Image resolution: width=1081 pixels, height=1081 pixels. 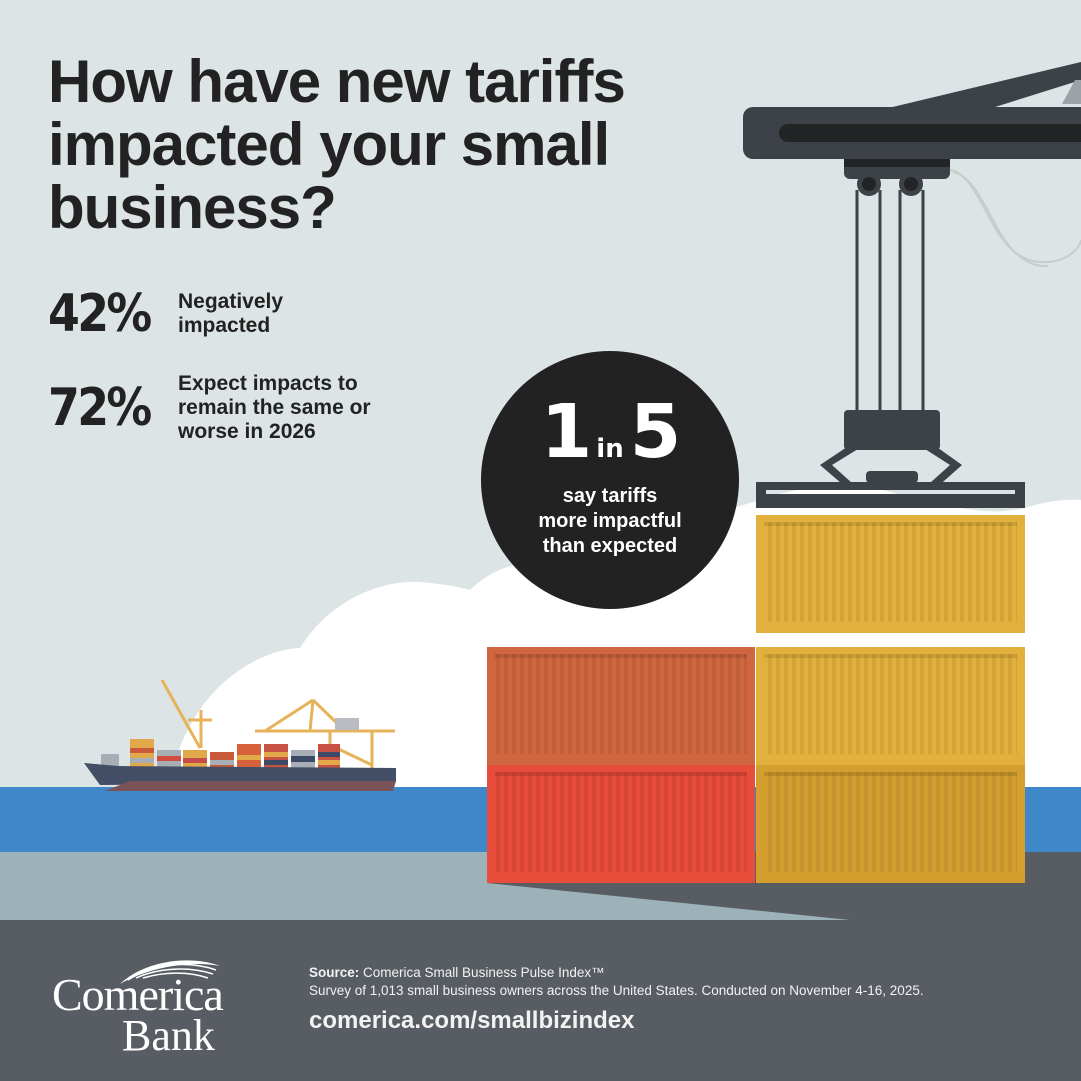 What do you see at coordinates (890, 574) in the screenshot?
I see `container-yellow-top` at bounding box center [890, 574].